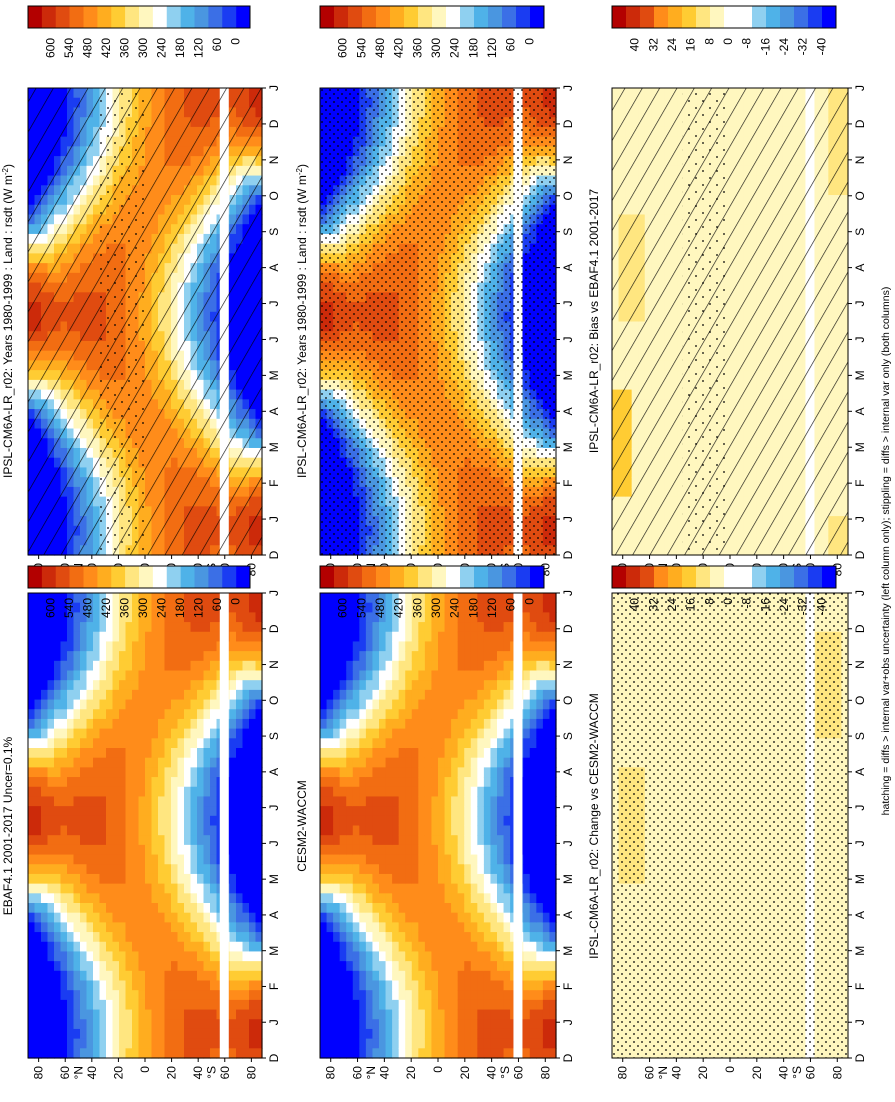  Describe the element at coordinates (728, 41) in the screenshot. I see `colorbar-label: 0` at that location.